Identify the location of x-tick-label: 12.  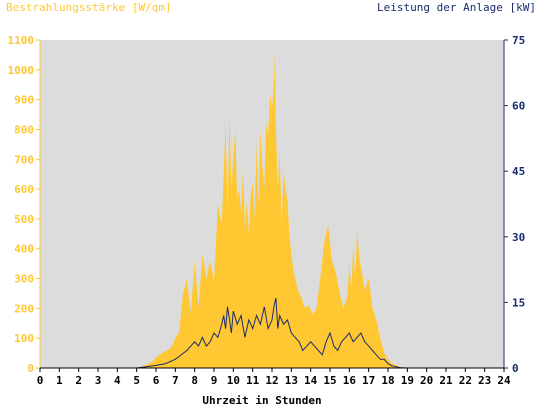
(271, 380).